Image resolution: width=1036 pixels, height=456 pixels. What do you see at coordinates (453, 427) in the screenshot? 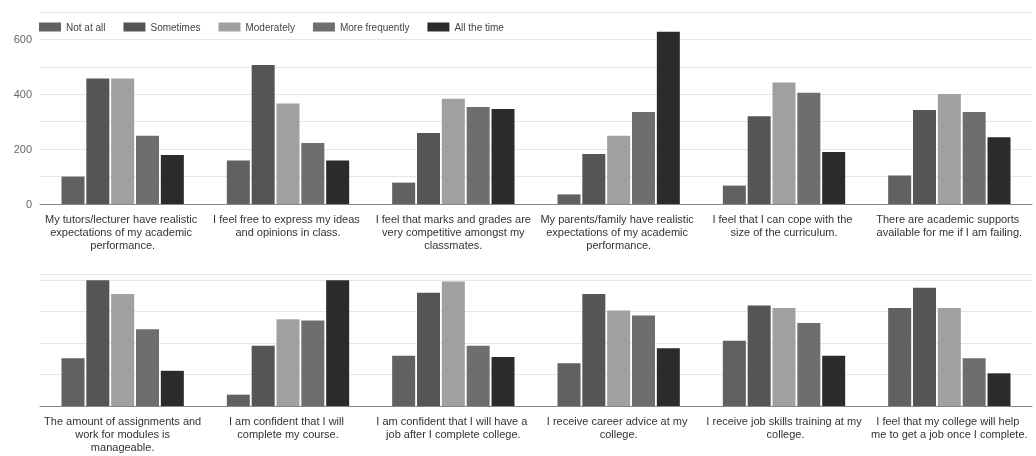
I see `x-tick-label: I am confident that I will have a job after I complete college.` at bounding box center [453, 427].